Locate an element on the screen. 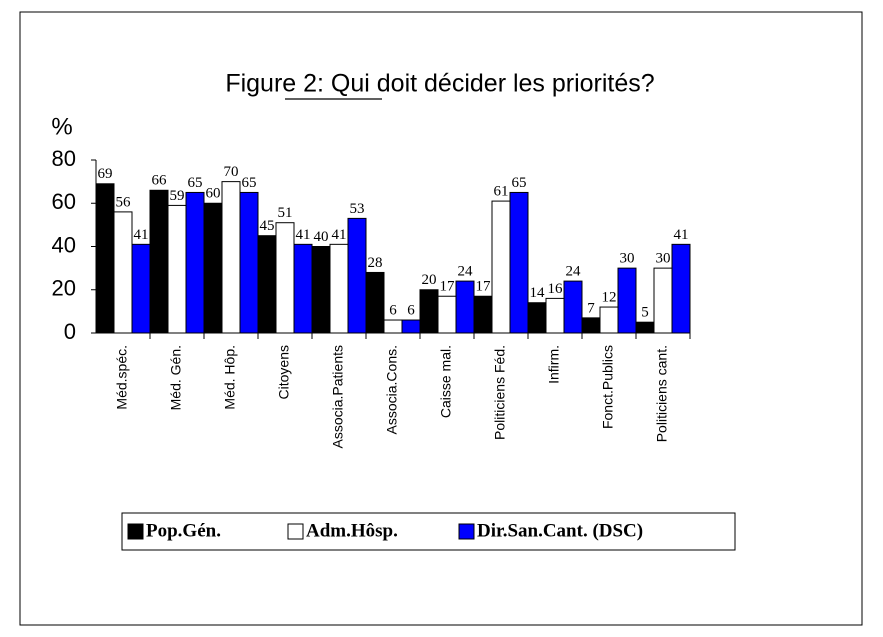 Image resolution: width=883 pixels, height=637 pixels. y-axis-label: % is located at coordinates (61, 126).